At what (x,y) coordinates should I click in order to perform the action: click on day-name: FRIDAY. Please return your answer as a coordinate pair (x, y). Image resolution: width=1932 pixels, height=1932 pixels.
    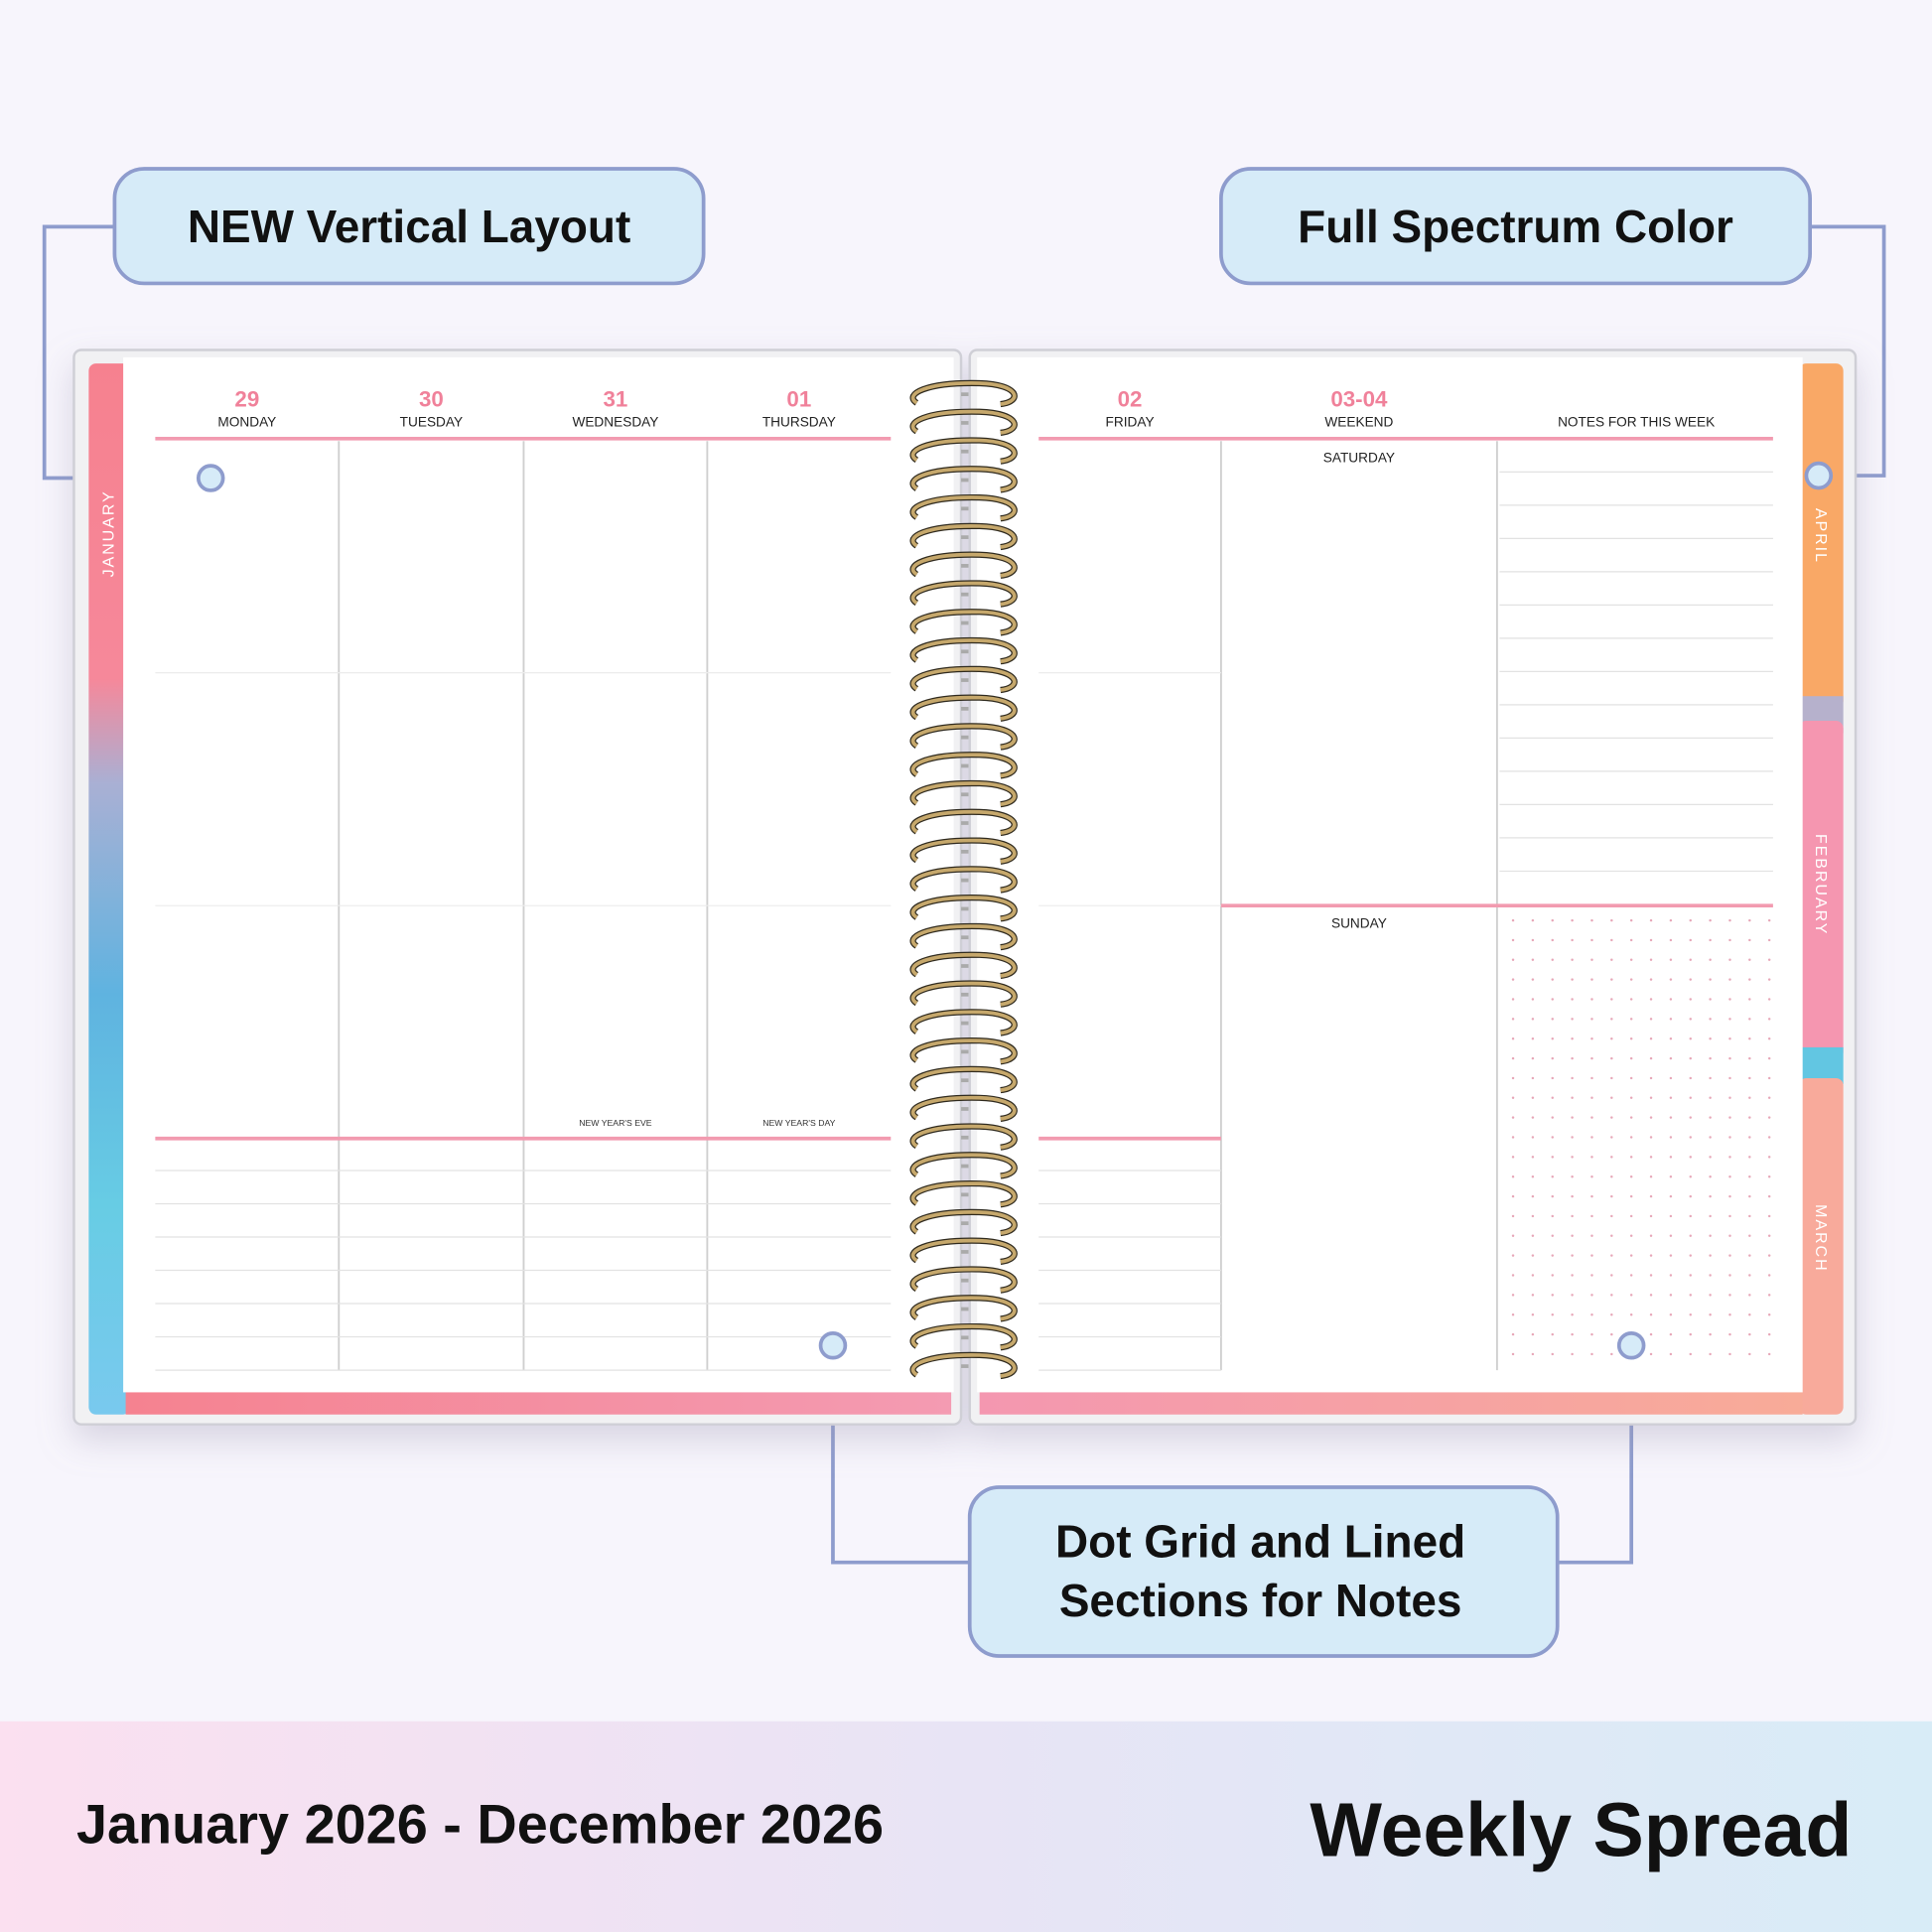
    Looking at the image, I should click on (1130, 422).